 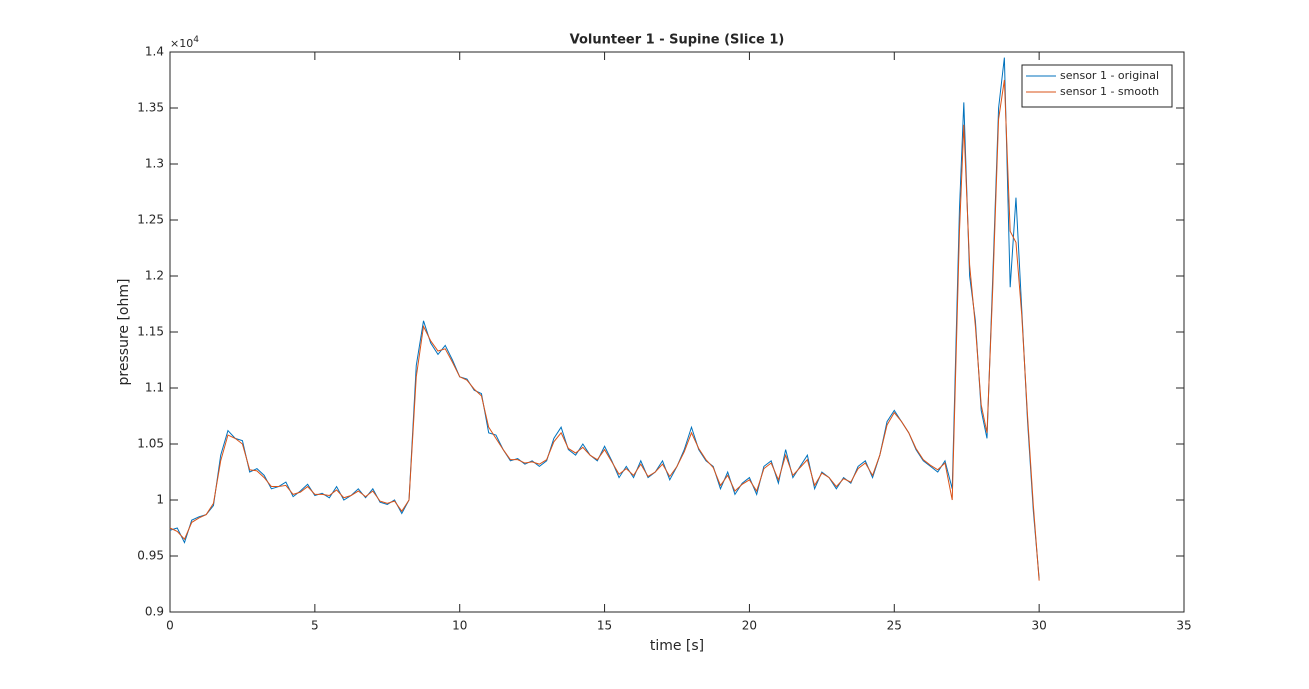 What do you see at coordinates (604, 626) in the screenshot?
I see `x-tick-label: 15` at bounding box center [604, 626].